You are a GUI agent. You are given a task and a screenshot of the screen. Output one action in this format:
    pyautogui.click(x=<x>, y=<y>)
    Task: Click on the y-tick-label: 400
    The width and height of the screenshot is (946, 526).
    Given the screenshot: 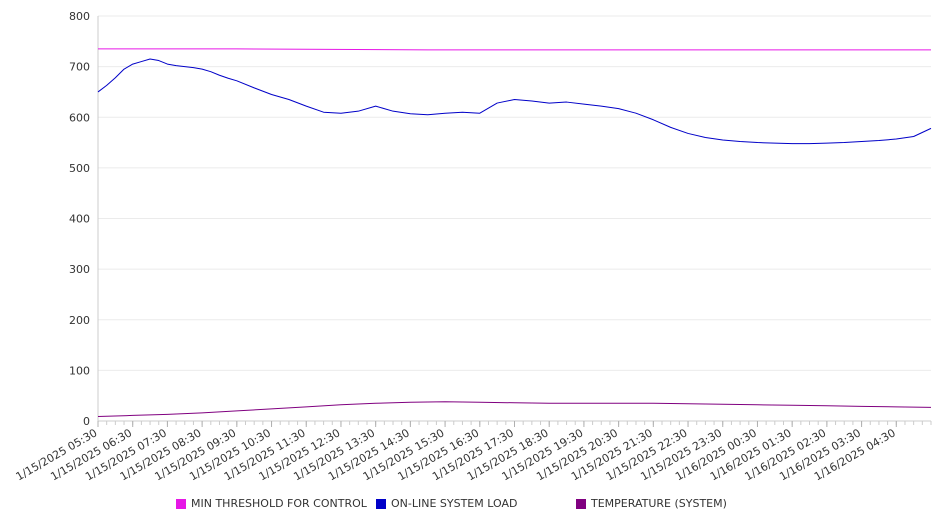 What is the action you would take?
    pyautogui.click(x=79, y=219)
    